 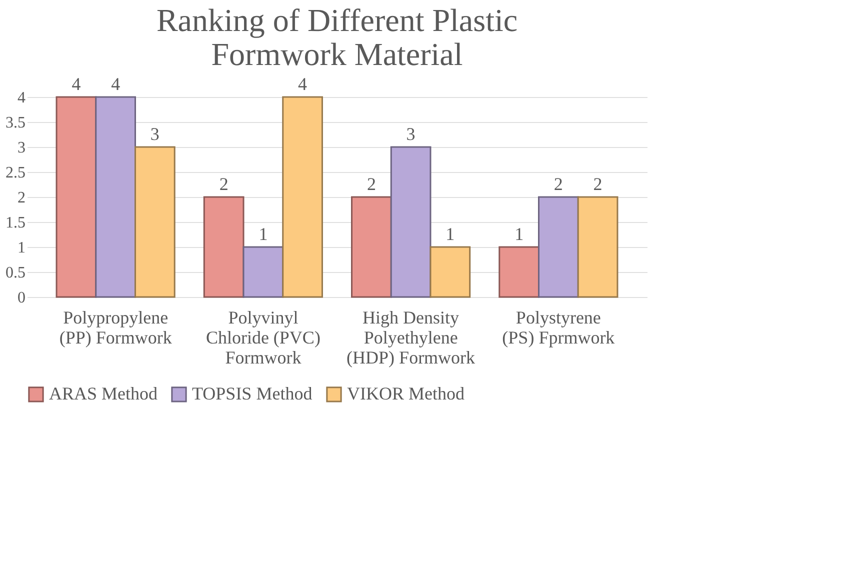 What do you see at coordinates (16, 173) in the screenshot?
I see `y-tick-label: 2.5` at bounding box center [16, 173].